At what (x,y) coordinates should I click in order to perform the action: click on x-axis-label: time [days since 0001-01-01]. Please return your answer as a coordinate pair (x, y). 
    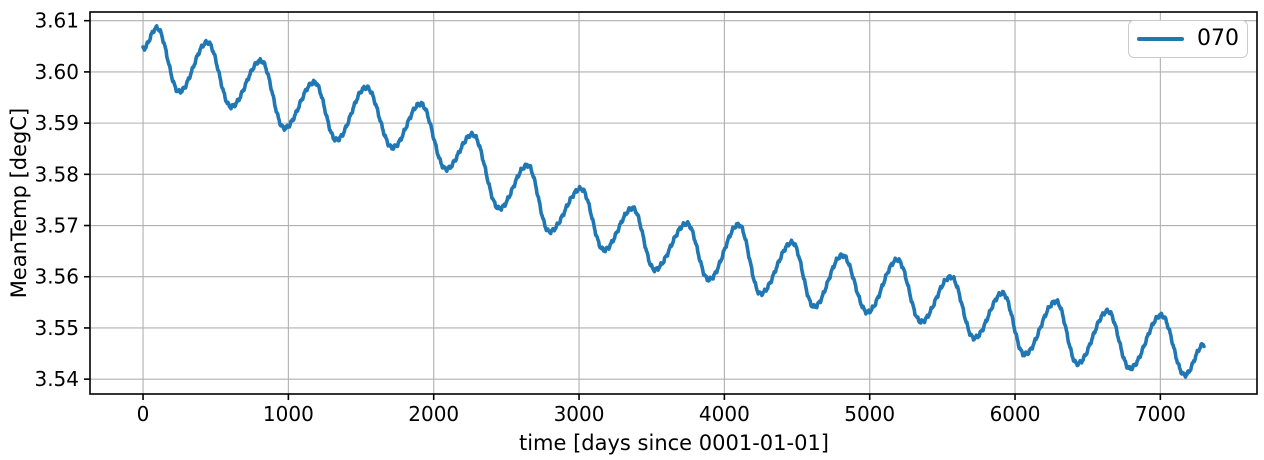
    Looking at the image, I should click on (674, 443).